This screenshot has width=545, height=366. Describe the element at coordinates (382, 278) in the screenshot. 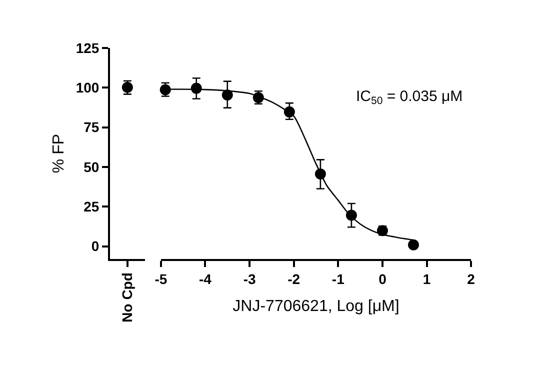

I see `x-tick-label: 0` at that location.